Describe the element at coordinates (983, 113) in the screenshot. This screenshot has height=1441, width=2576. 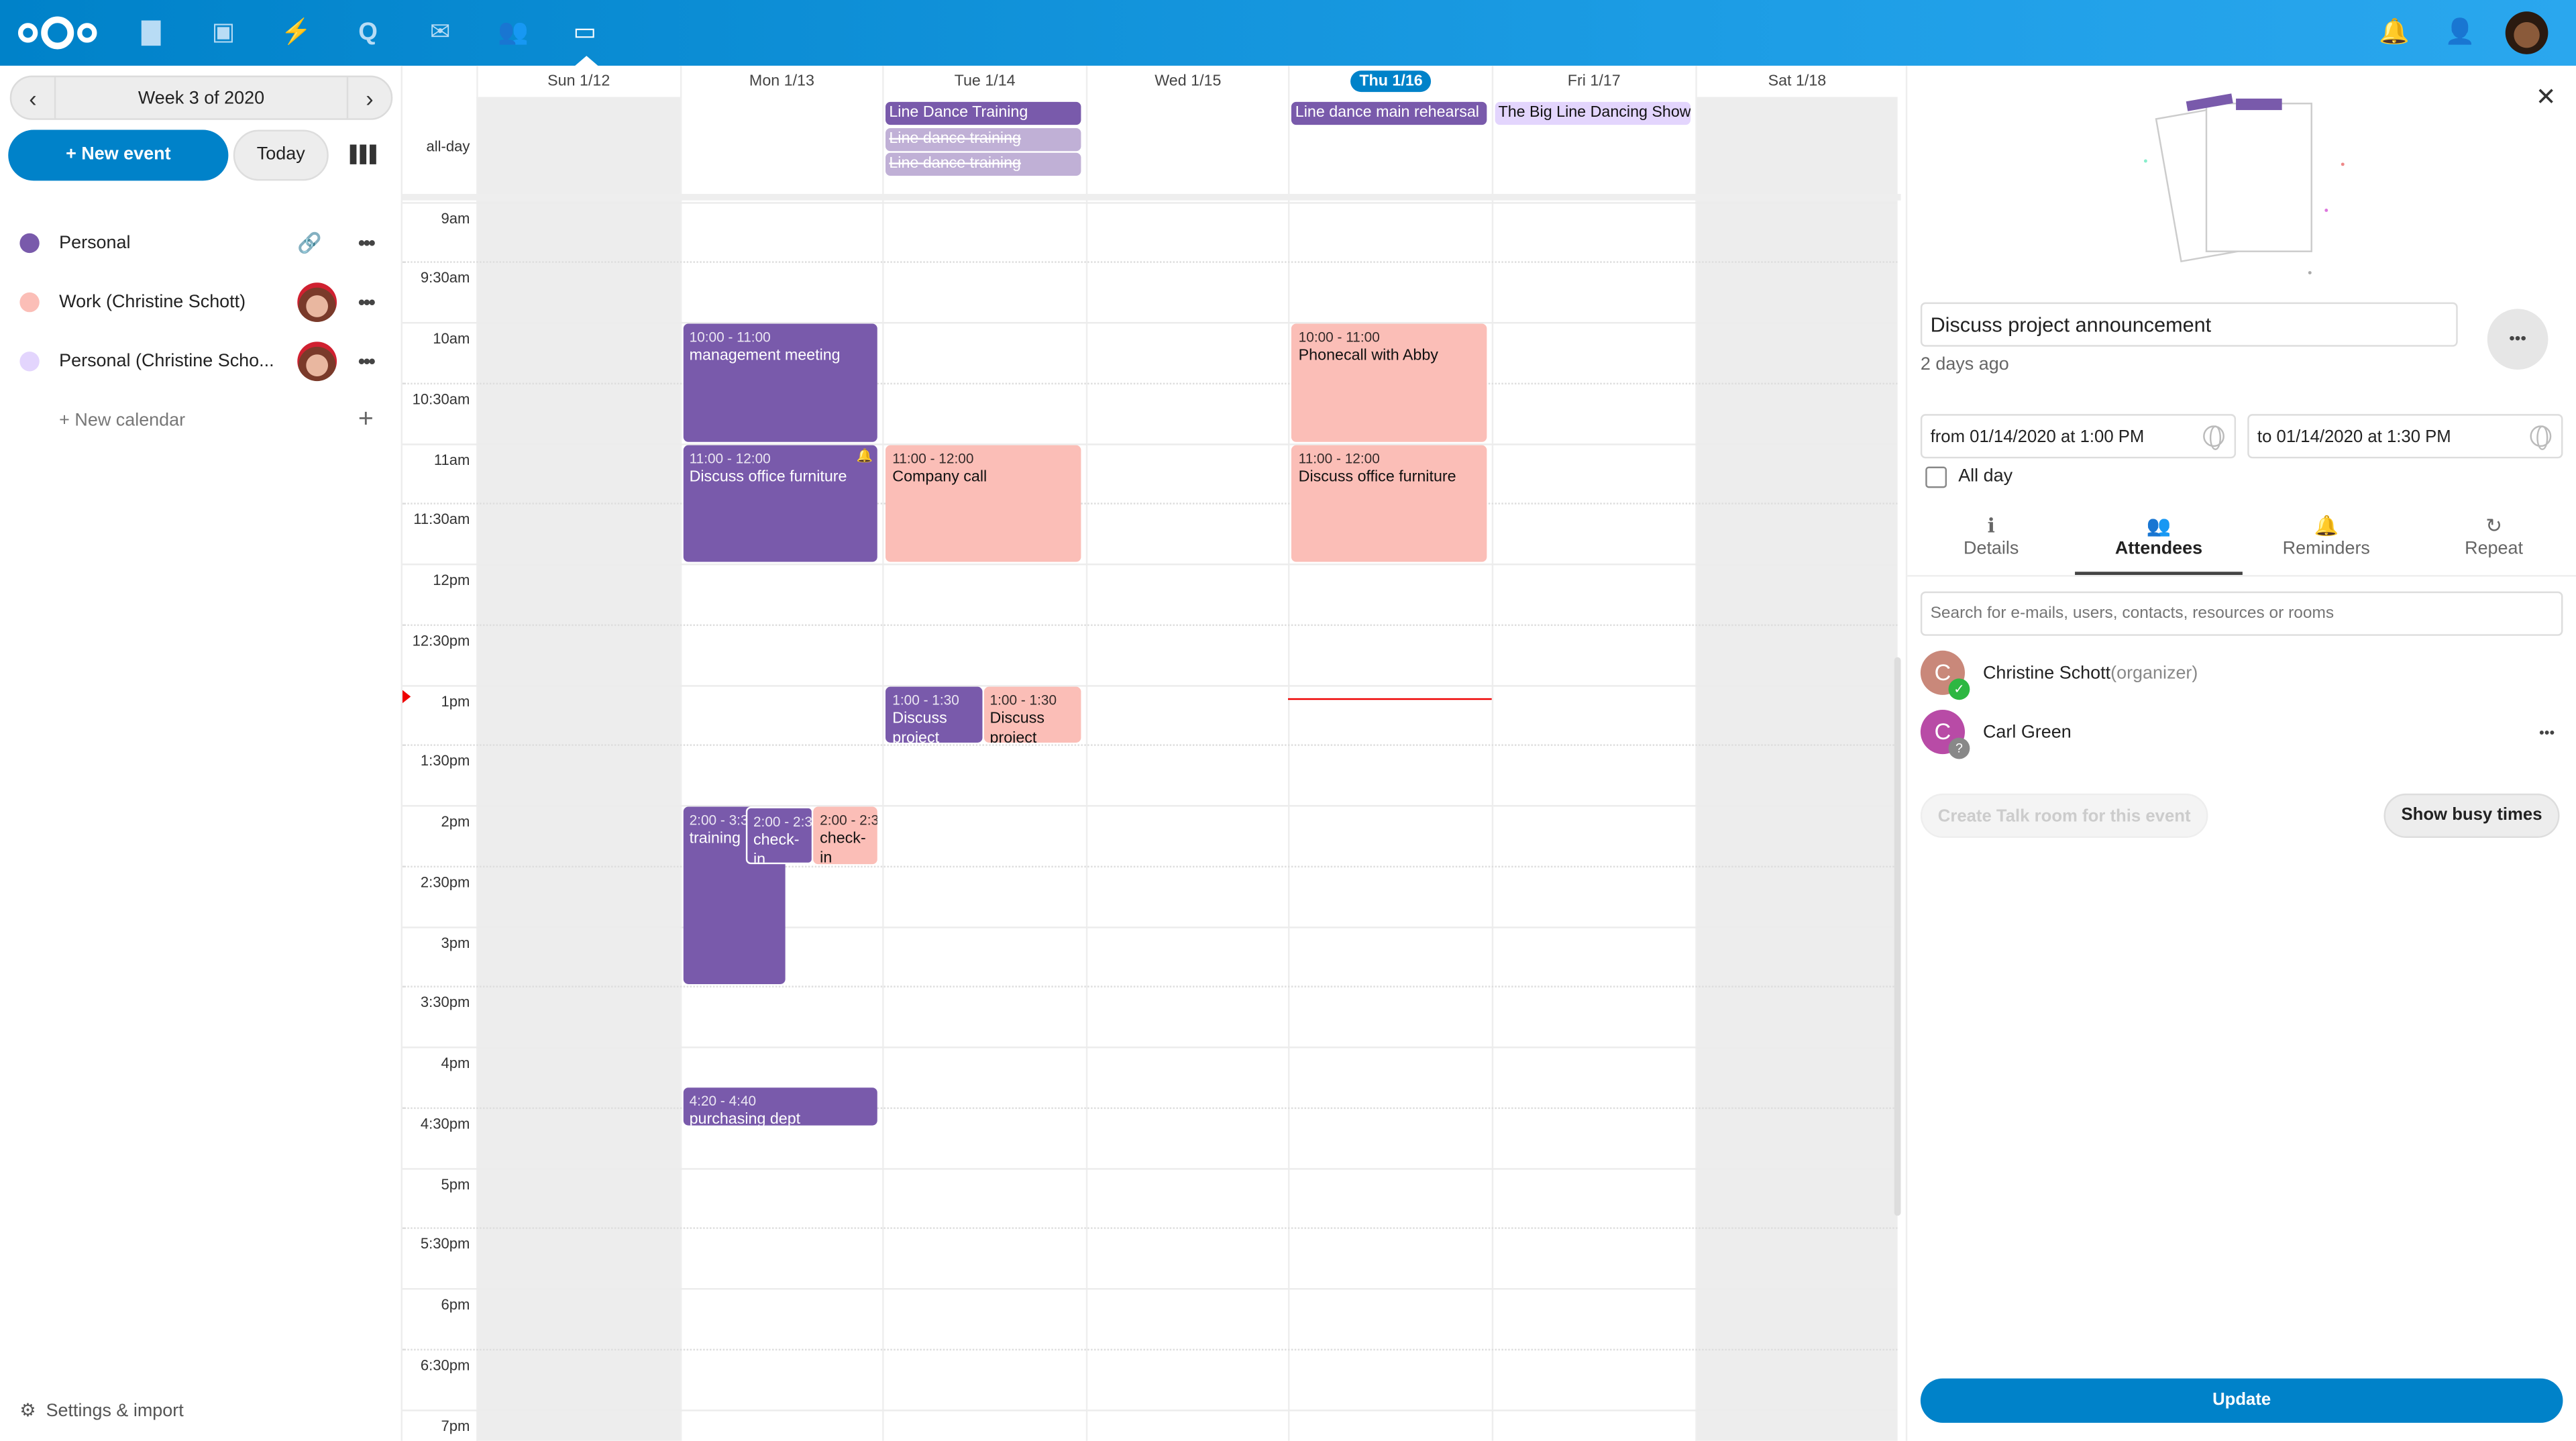
I see `allday-event: Line Dance Training` at that location.